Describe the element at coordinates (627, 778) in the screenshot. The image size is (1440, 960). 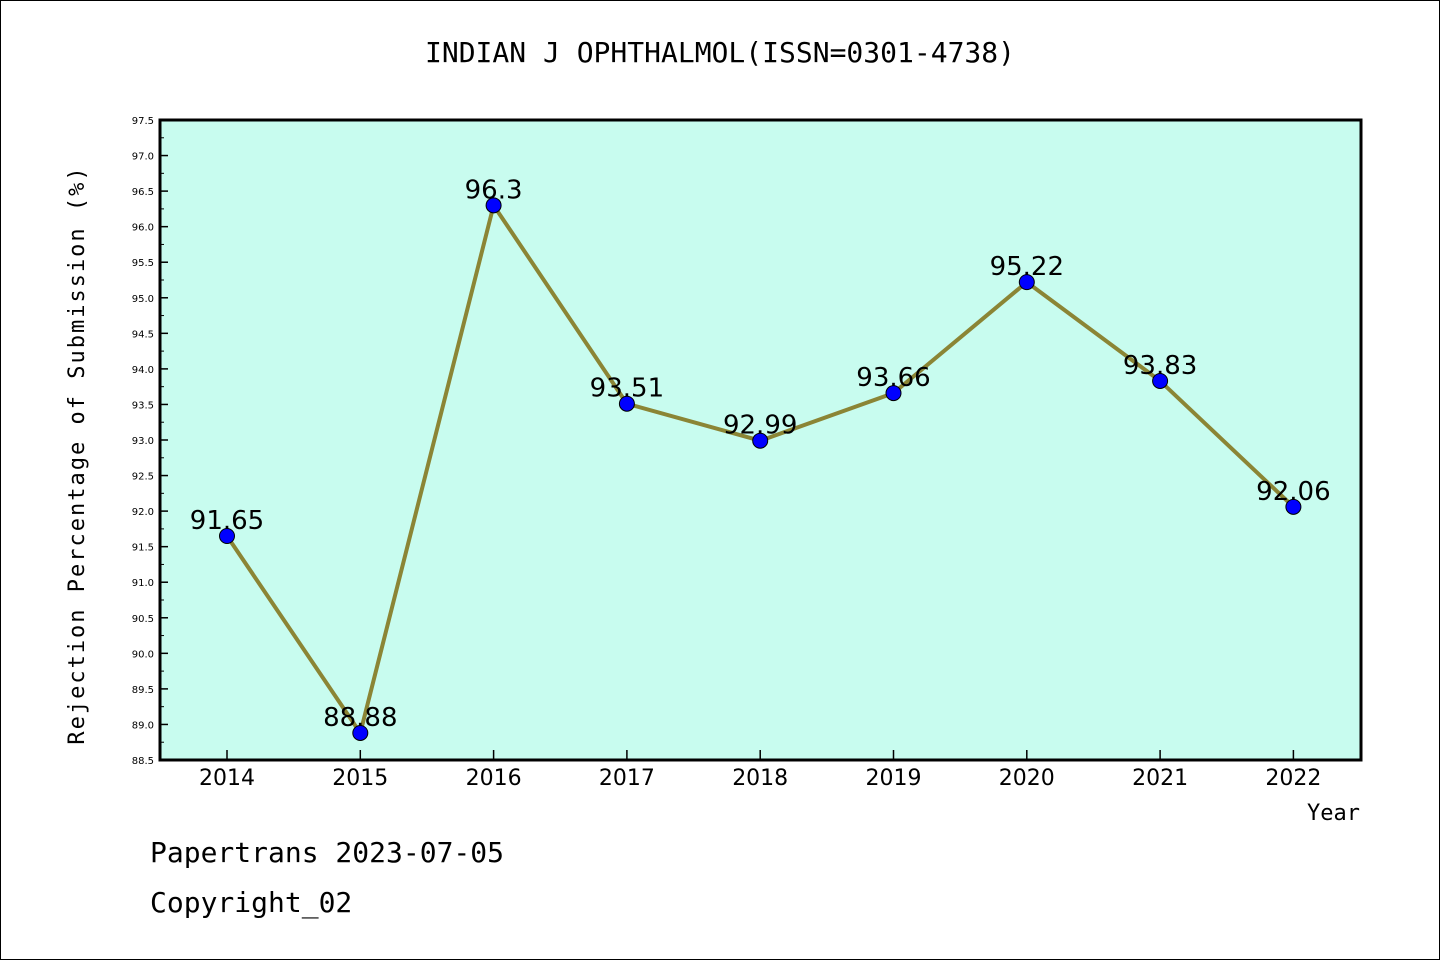
I see `x-tick-label: 2017` at that location.